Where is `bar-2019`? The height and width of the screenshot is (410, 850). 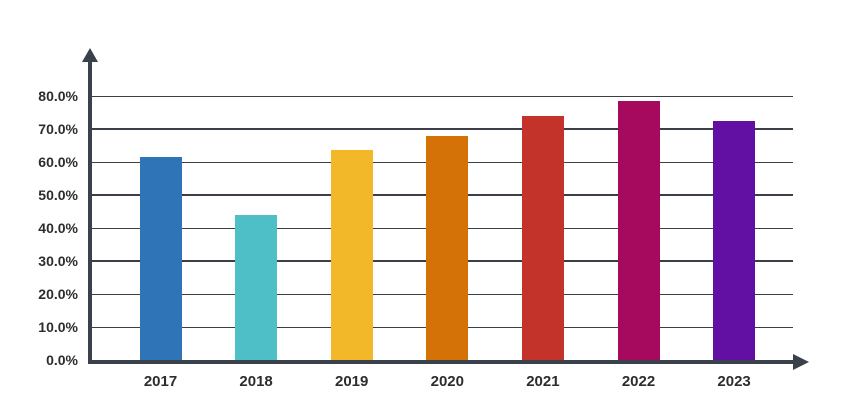
bar-2019 is located at coordinates (351, 255).